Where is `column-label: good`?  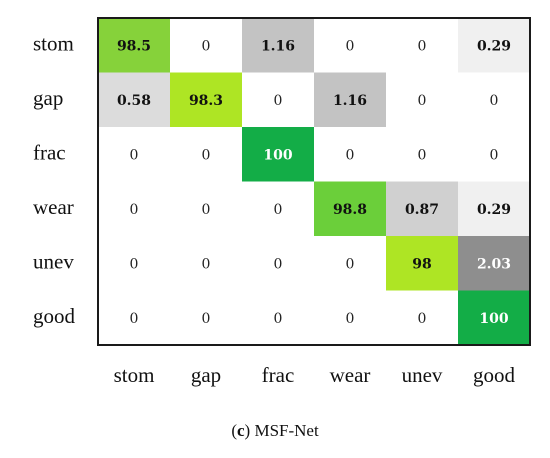
column-label: good is located at coordinates (494, 375).